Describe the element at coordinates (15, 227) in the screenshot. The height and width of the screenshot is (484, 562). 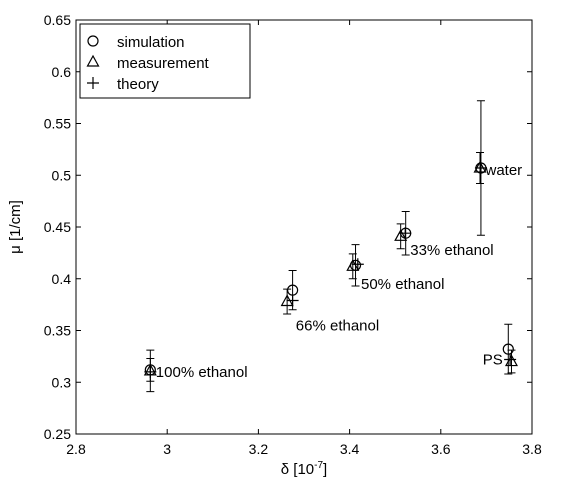
I see `y-axis-label: μ [1/cm]` at that location.